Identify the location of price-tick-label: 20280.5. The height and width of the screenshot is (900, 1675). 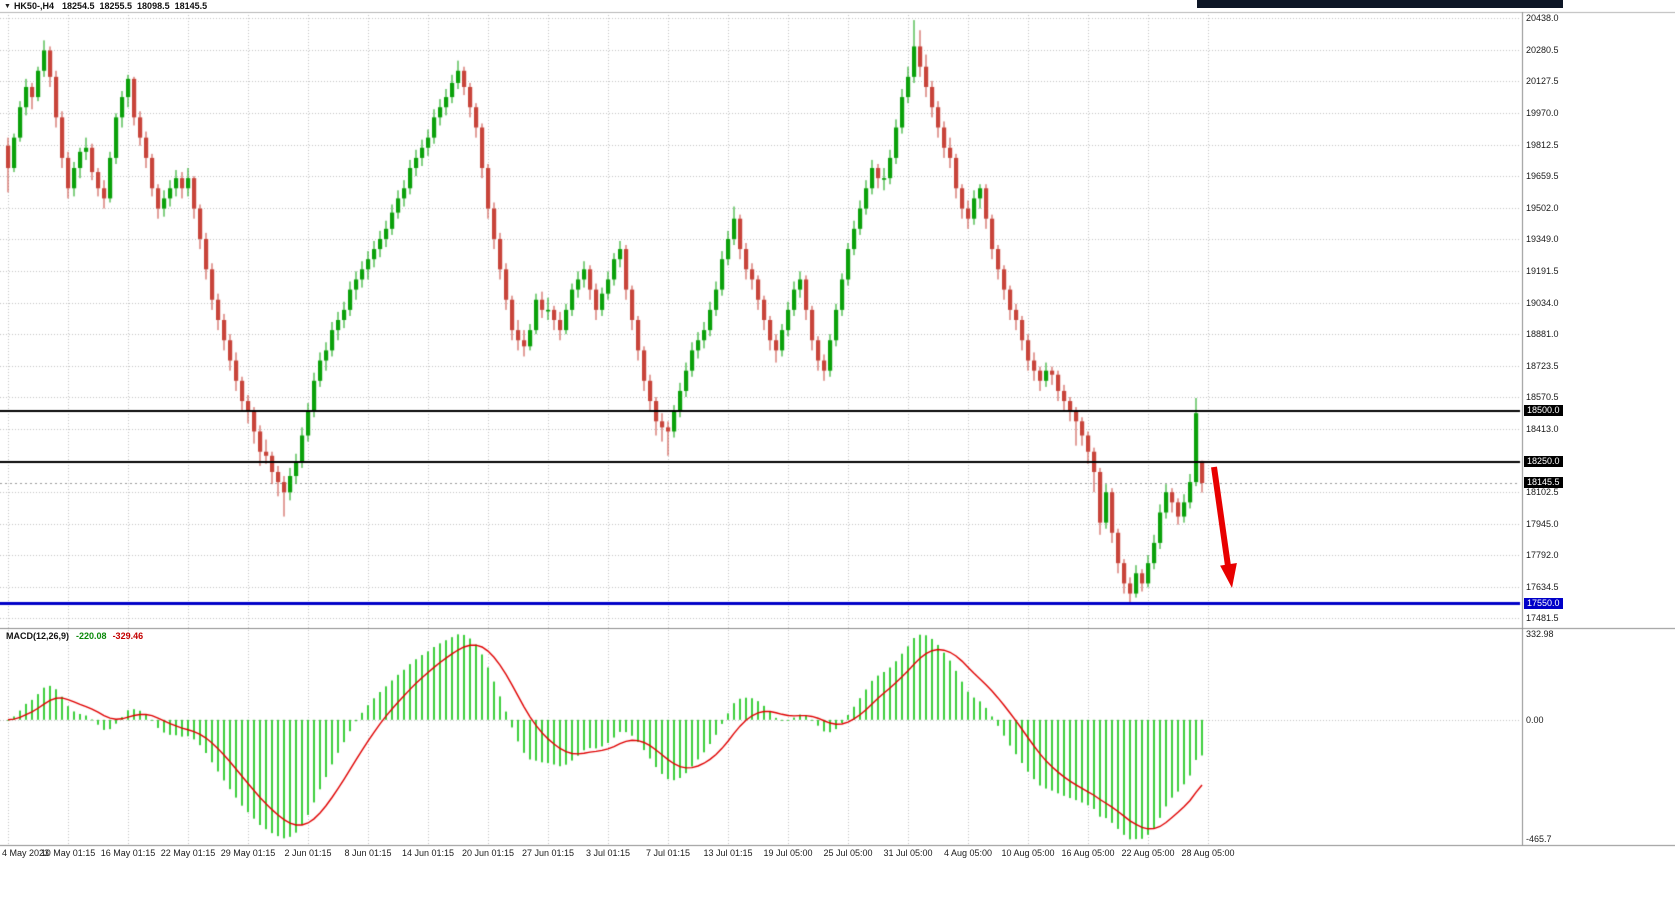
(1542, 50).